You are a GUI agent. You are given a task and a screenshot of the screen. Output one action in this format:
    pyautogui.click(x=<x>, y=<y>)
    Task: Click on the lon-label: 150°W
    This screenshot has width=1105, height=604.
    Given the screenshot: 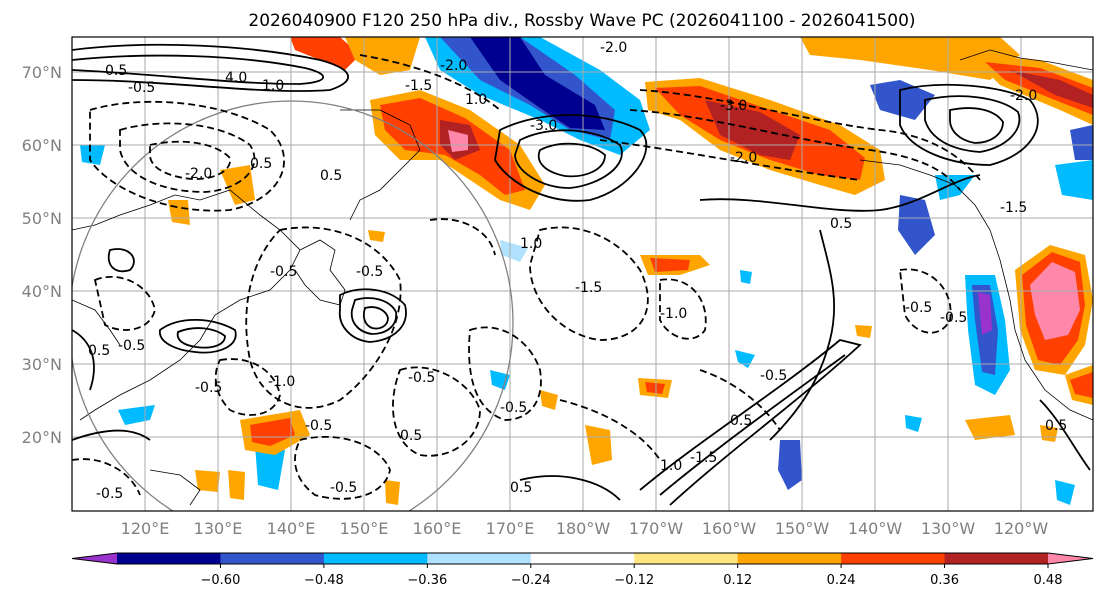 What is the action you would take?
    pyautogui.click(x=802, y=528)
    